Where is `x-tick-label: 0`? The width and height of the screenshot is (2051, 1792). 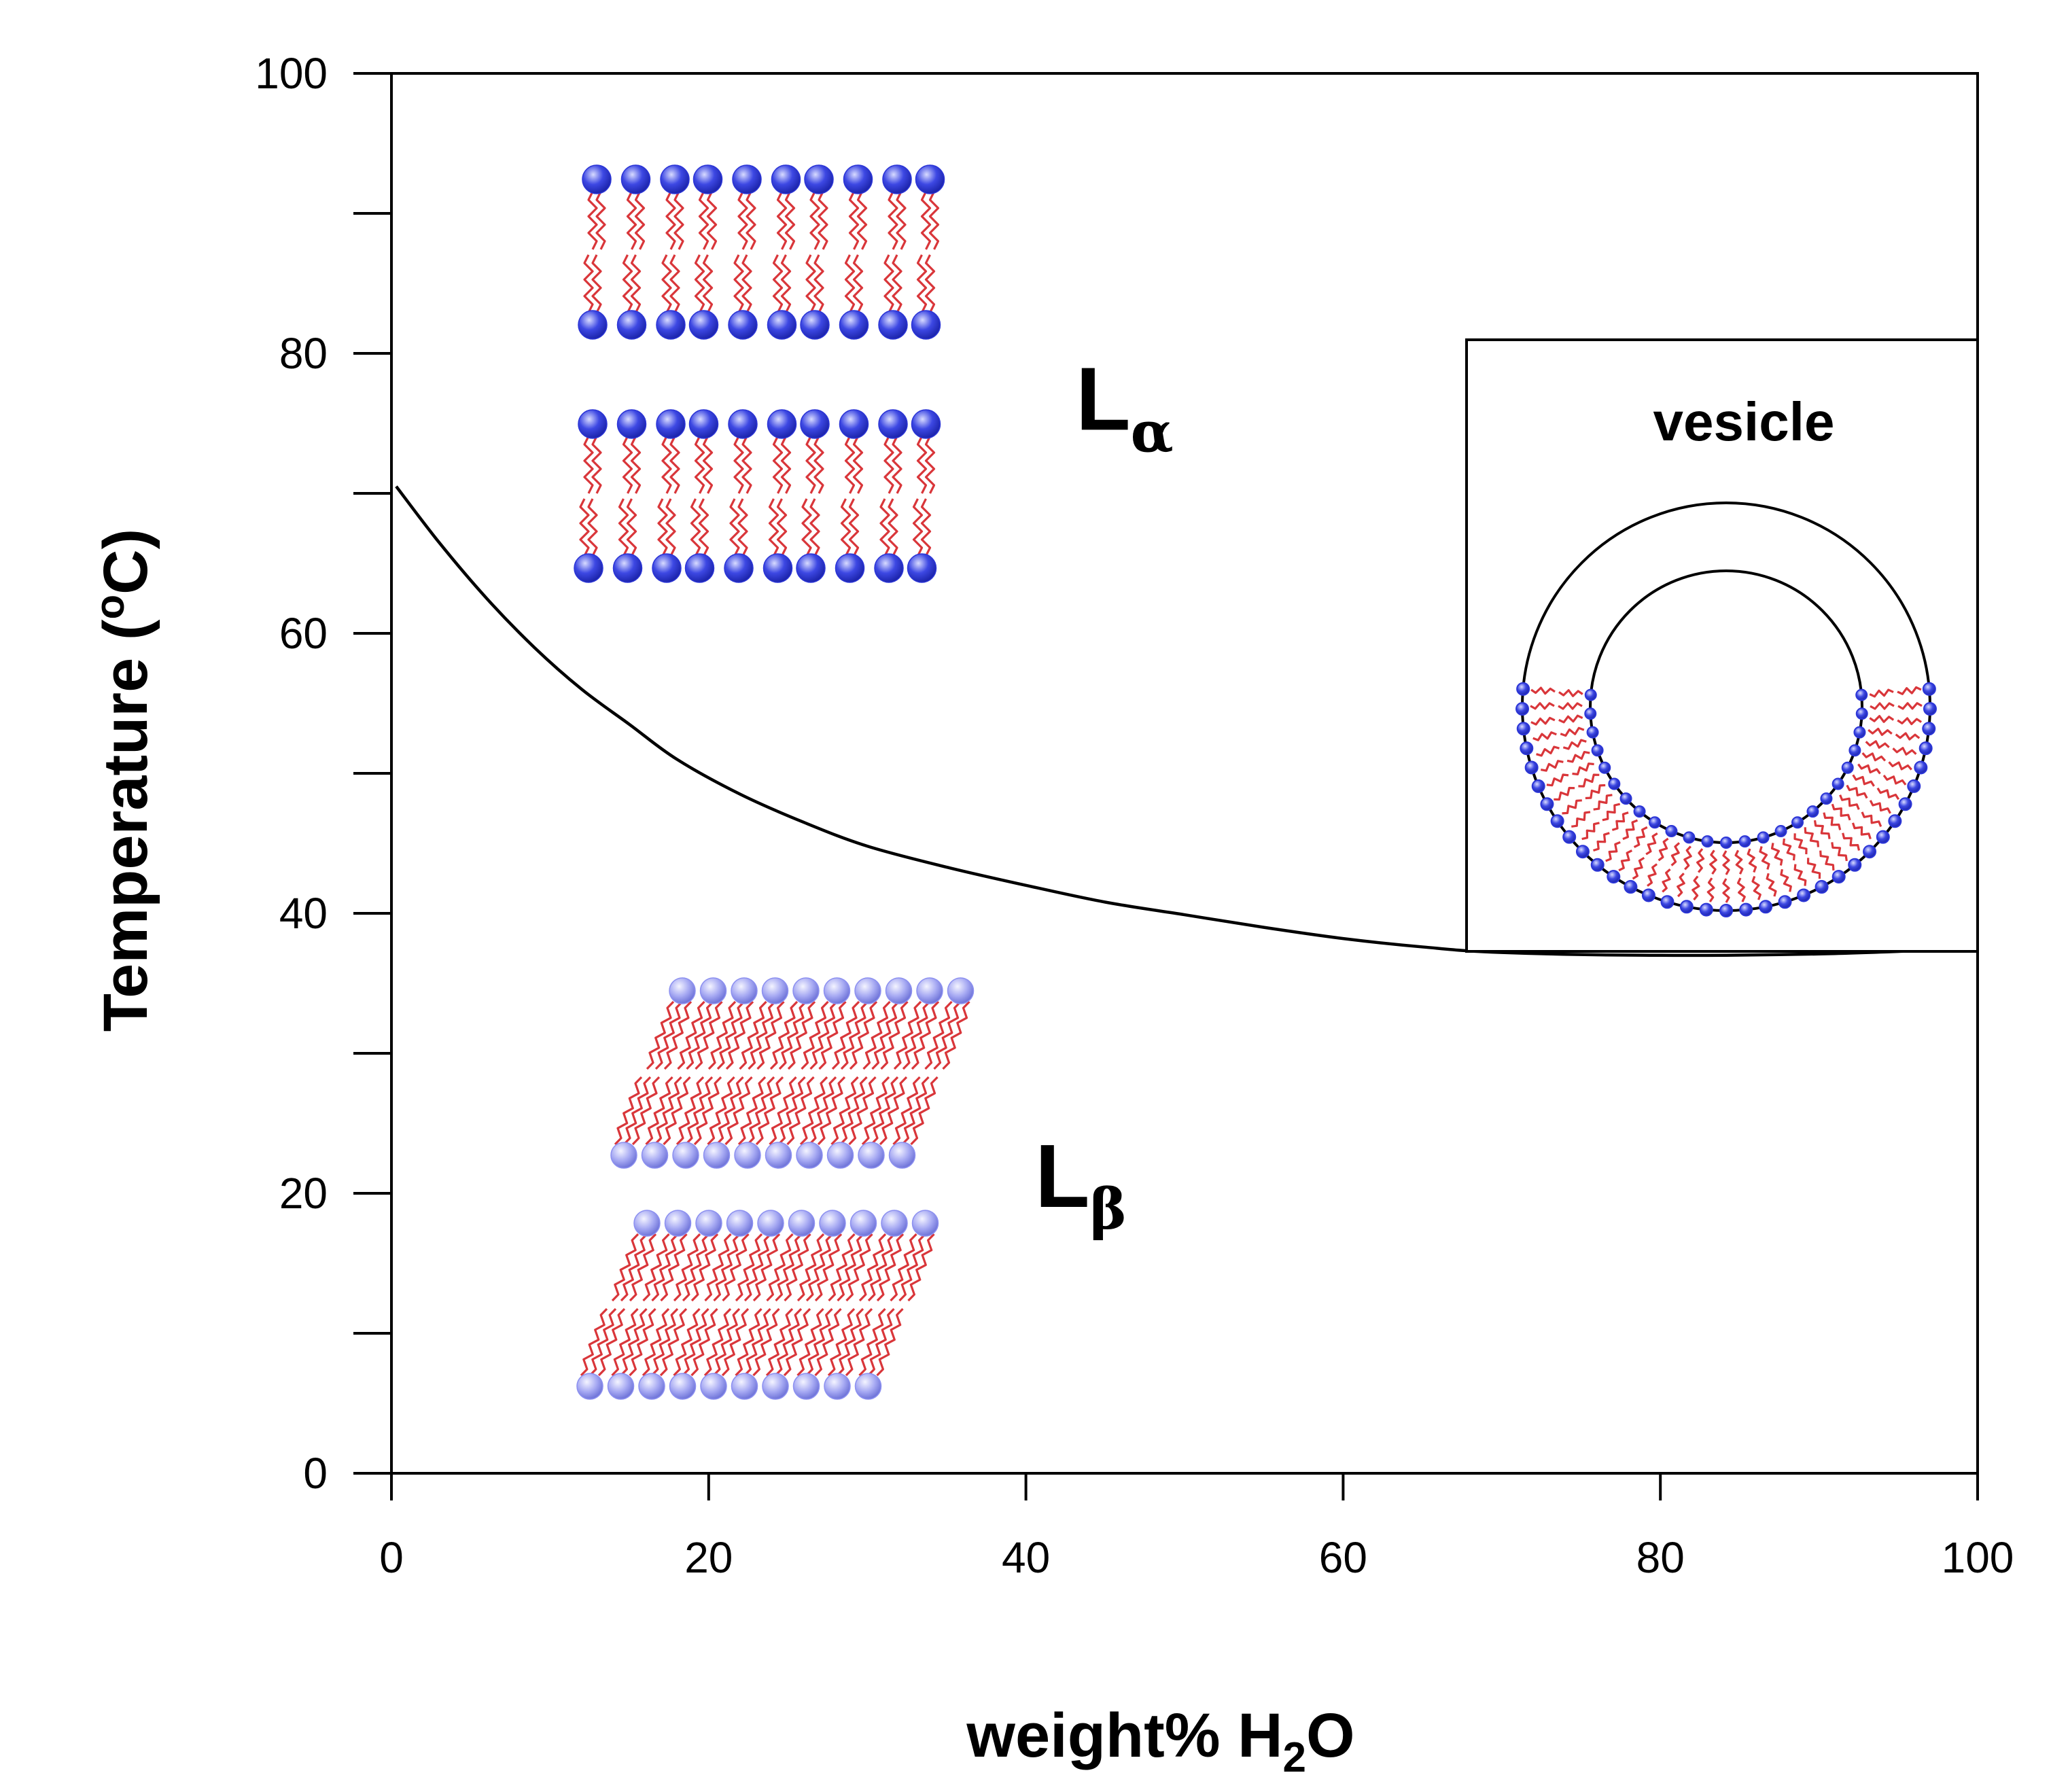
x-tick-label: 0 is located at coordinates (391, 1557).